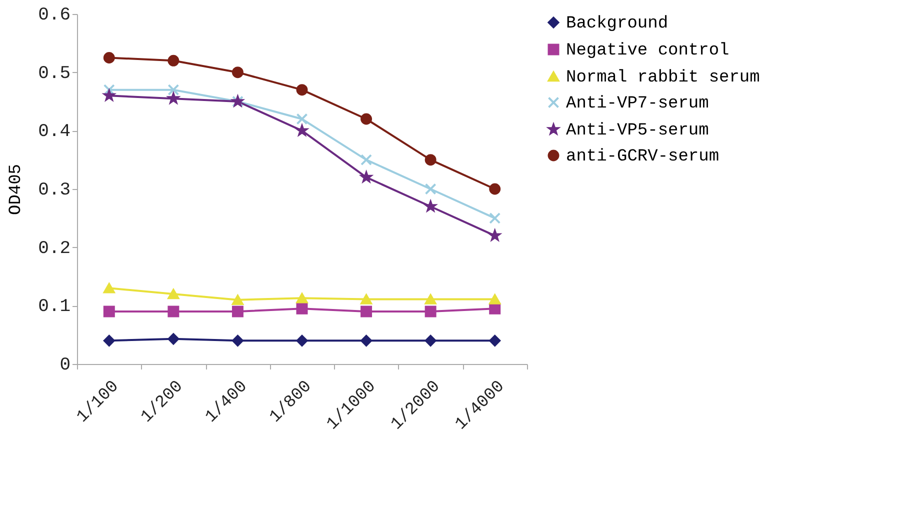 The height and width of the screenshot is (525, 904). I want to click on legend-label: Anti-VP7-serum, so click(637, 104).